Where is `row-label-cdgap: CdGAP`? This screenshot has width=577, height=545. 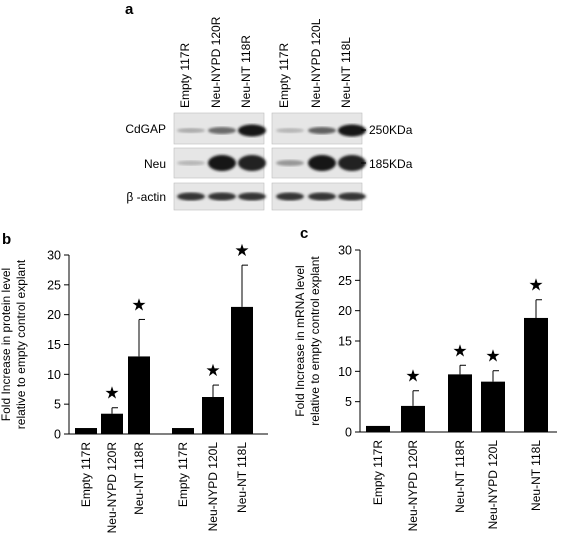 row-label-cdgap: CdGAP is located at coordinates (145, 129).